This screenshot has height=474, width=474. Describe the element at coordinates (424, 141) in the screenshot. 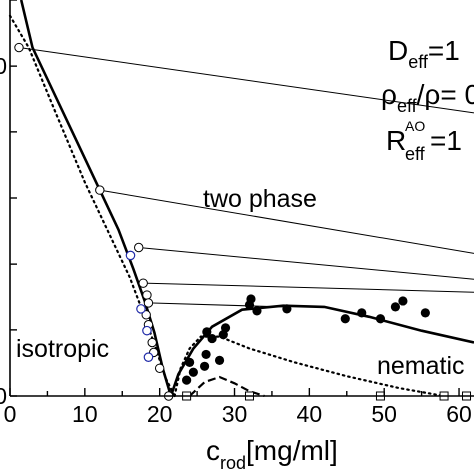

I see `parameter-r-eff: R AO eff =1` at that location.